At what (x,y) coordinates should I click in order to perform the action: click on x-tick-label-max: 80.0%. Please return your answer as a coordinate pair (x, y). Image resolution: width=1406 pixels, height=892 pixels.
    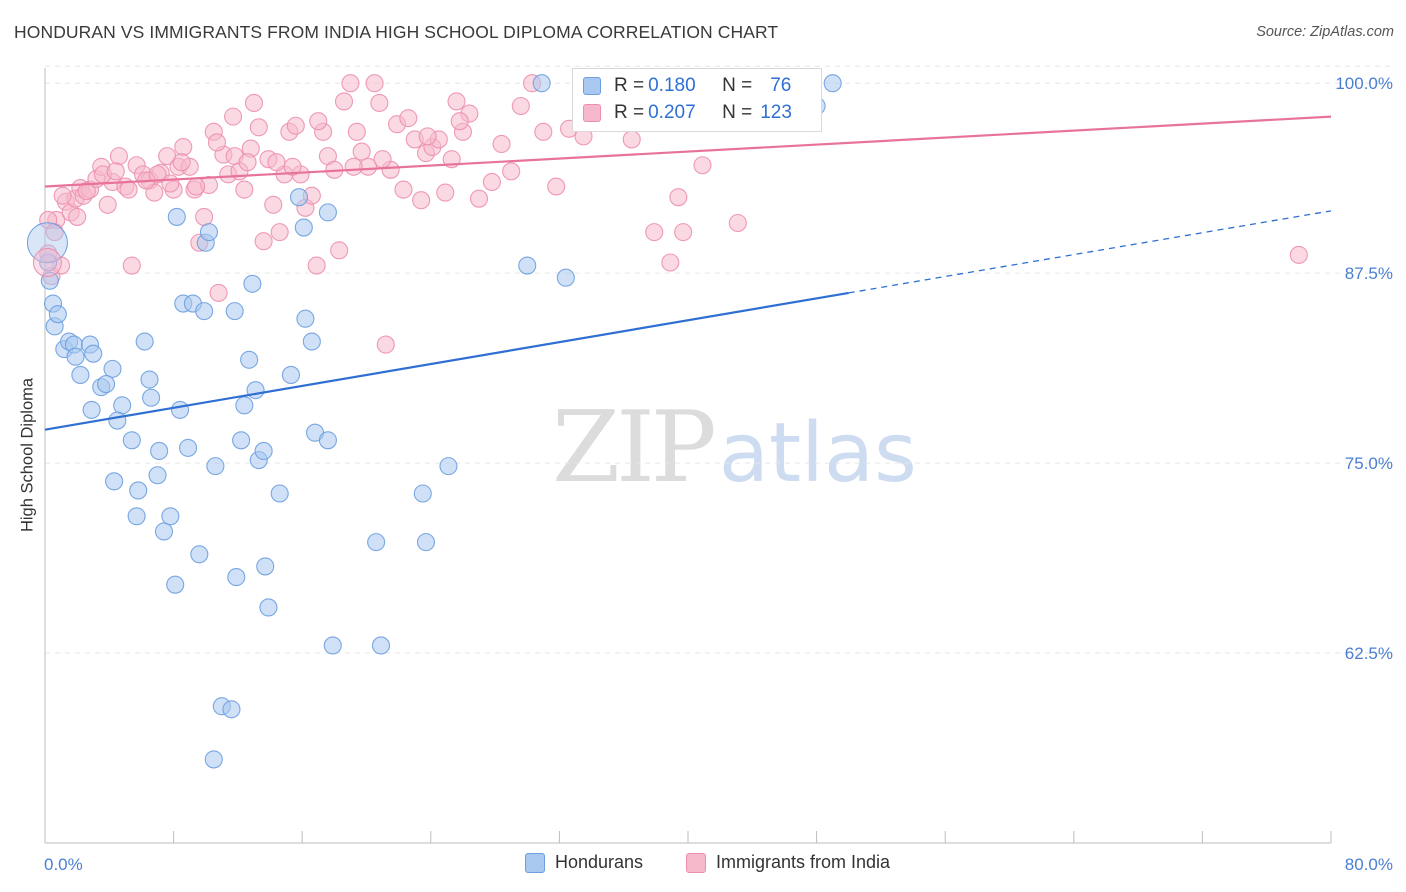
    Looking at the image, I should click on (1369, 864).